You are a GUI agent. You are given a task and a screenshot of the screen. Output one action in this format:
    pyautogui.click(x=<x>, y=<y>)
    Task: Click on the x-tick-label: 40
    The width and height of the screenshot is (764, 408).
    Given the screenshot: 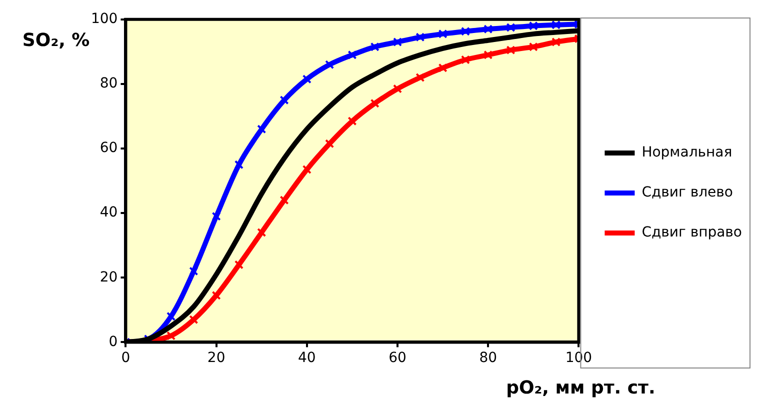 What is the action you would take?
    pyautogui.click(x=307, y=358)
    